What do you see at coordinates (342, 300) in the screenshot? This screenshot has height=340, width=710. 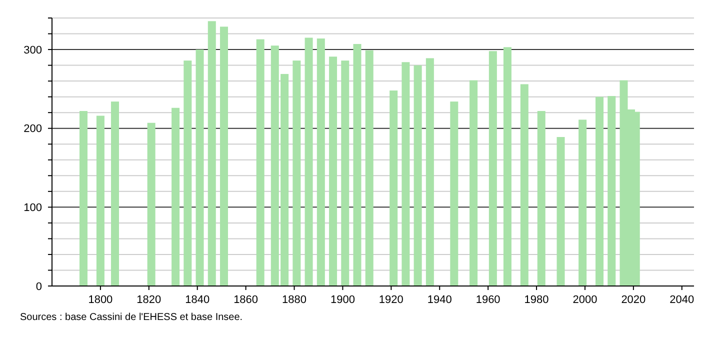 I see `x-tick-label: 1900` at bounding box center [342, 300].